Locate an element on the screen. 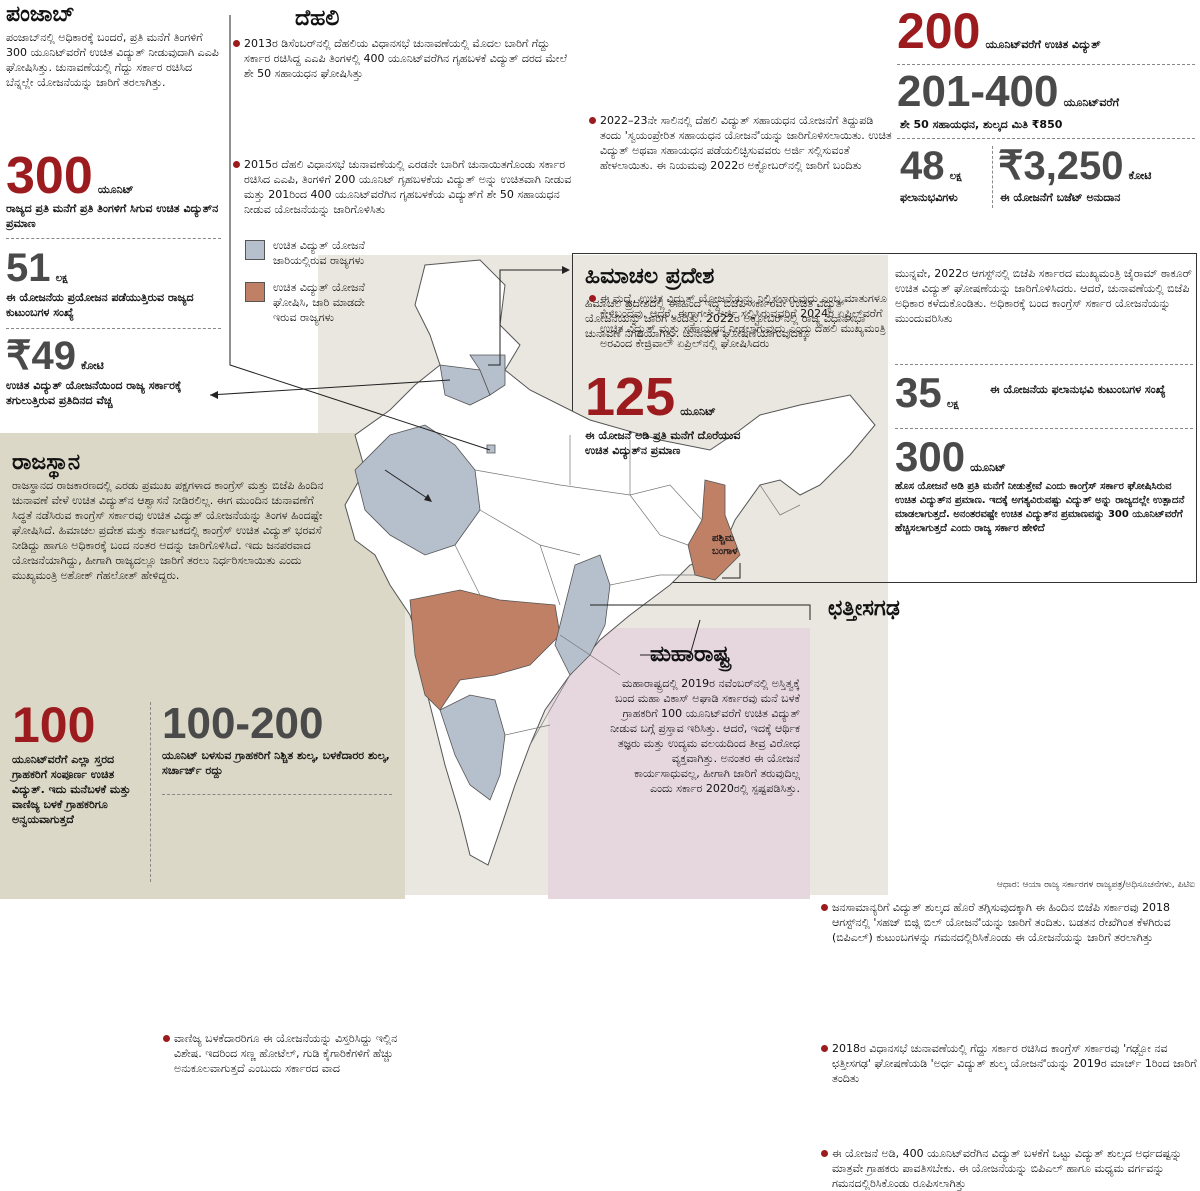 The width and height of the screenshot is (1200, 1191). delhi-stat-3250: ₹3,250 ಕೋಟಿ is located at coordinates (1098, 166).